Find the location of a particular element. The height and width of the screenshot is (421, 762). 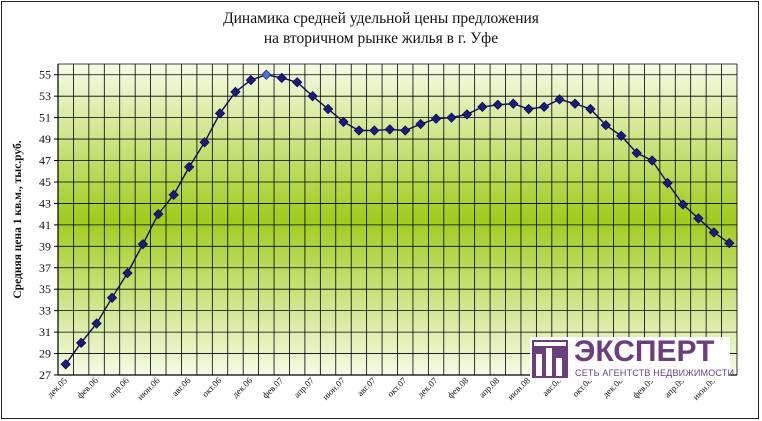

x-tick-label: апр.06 is located at coordinates (118, 387).